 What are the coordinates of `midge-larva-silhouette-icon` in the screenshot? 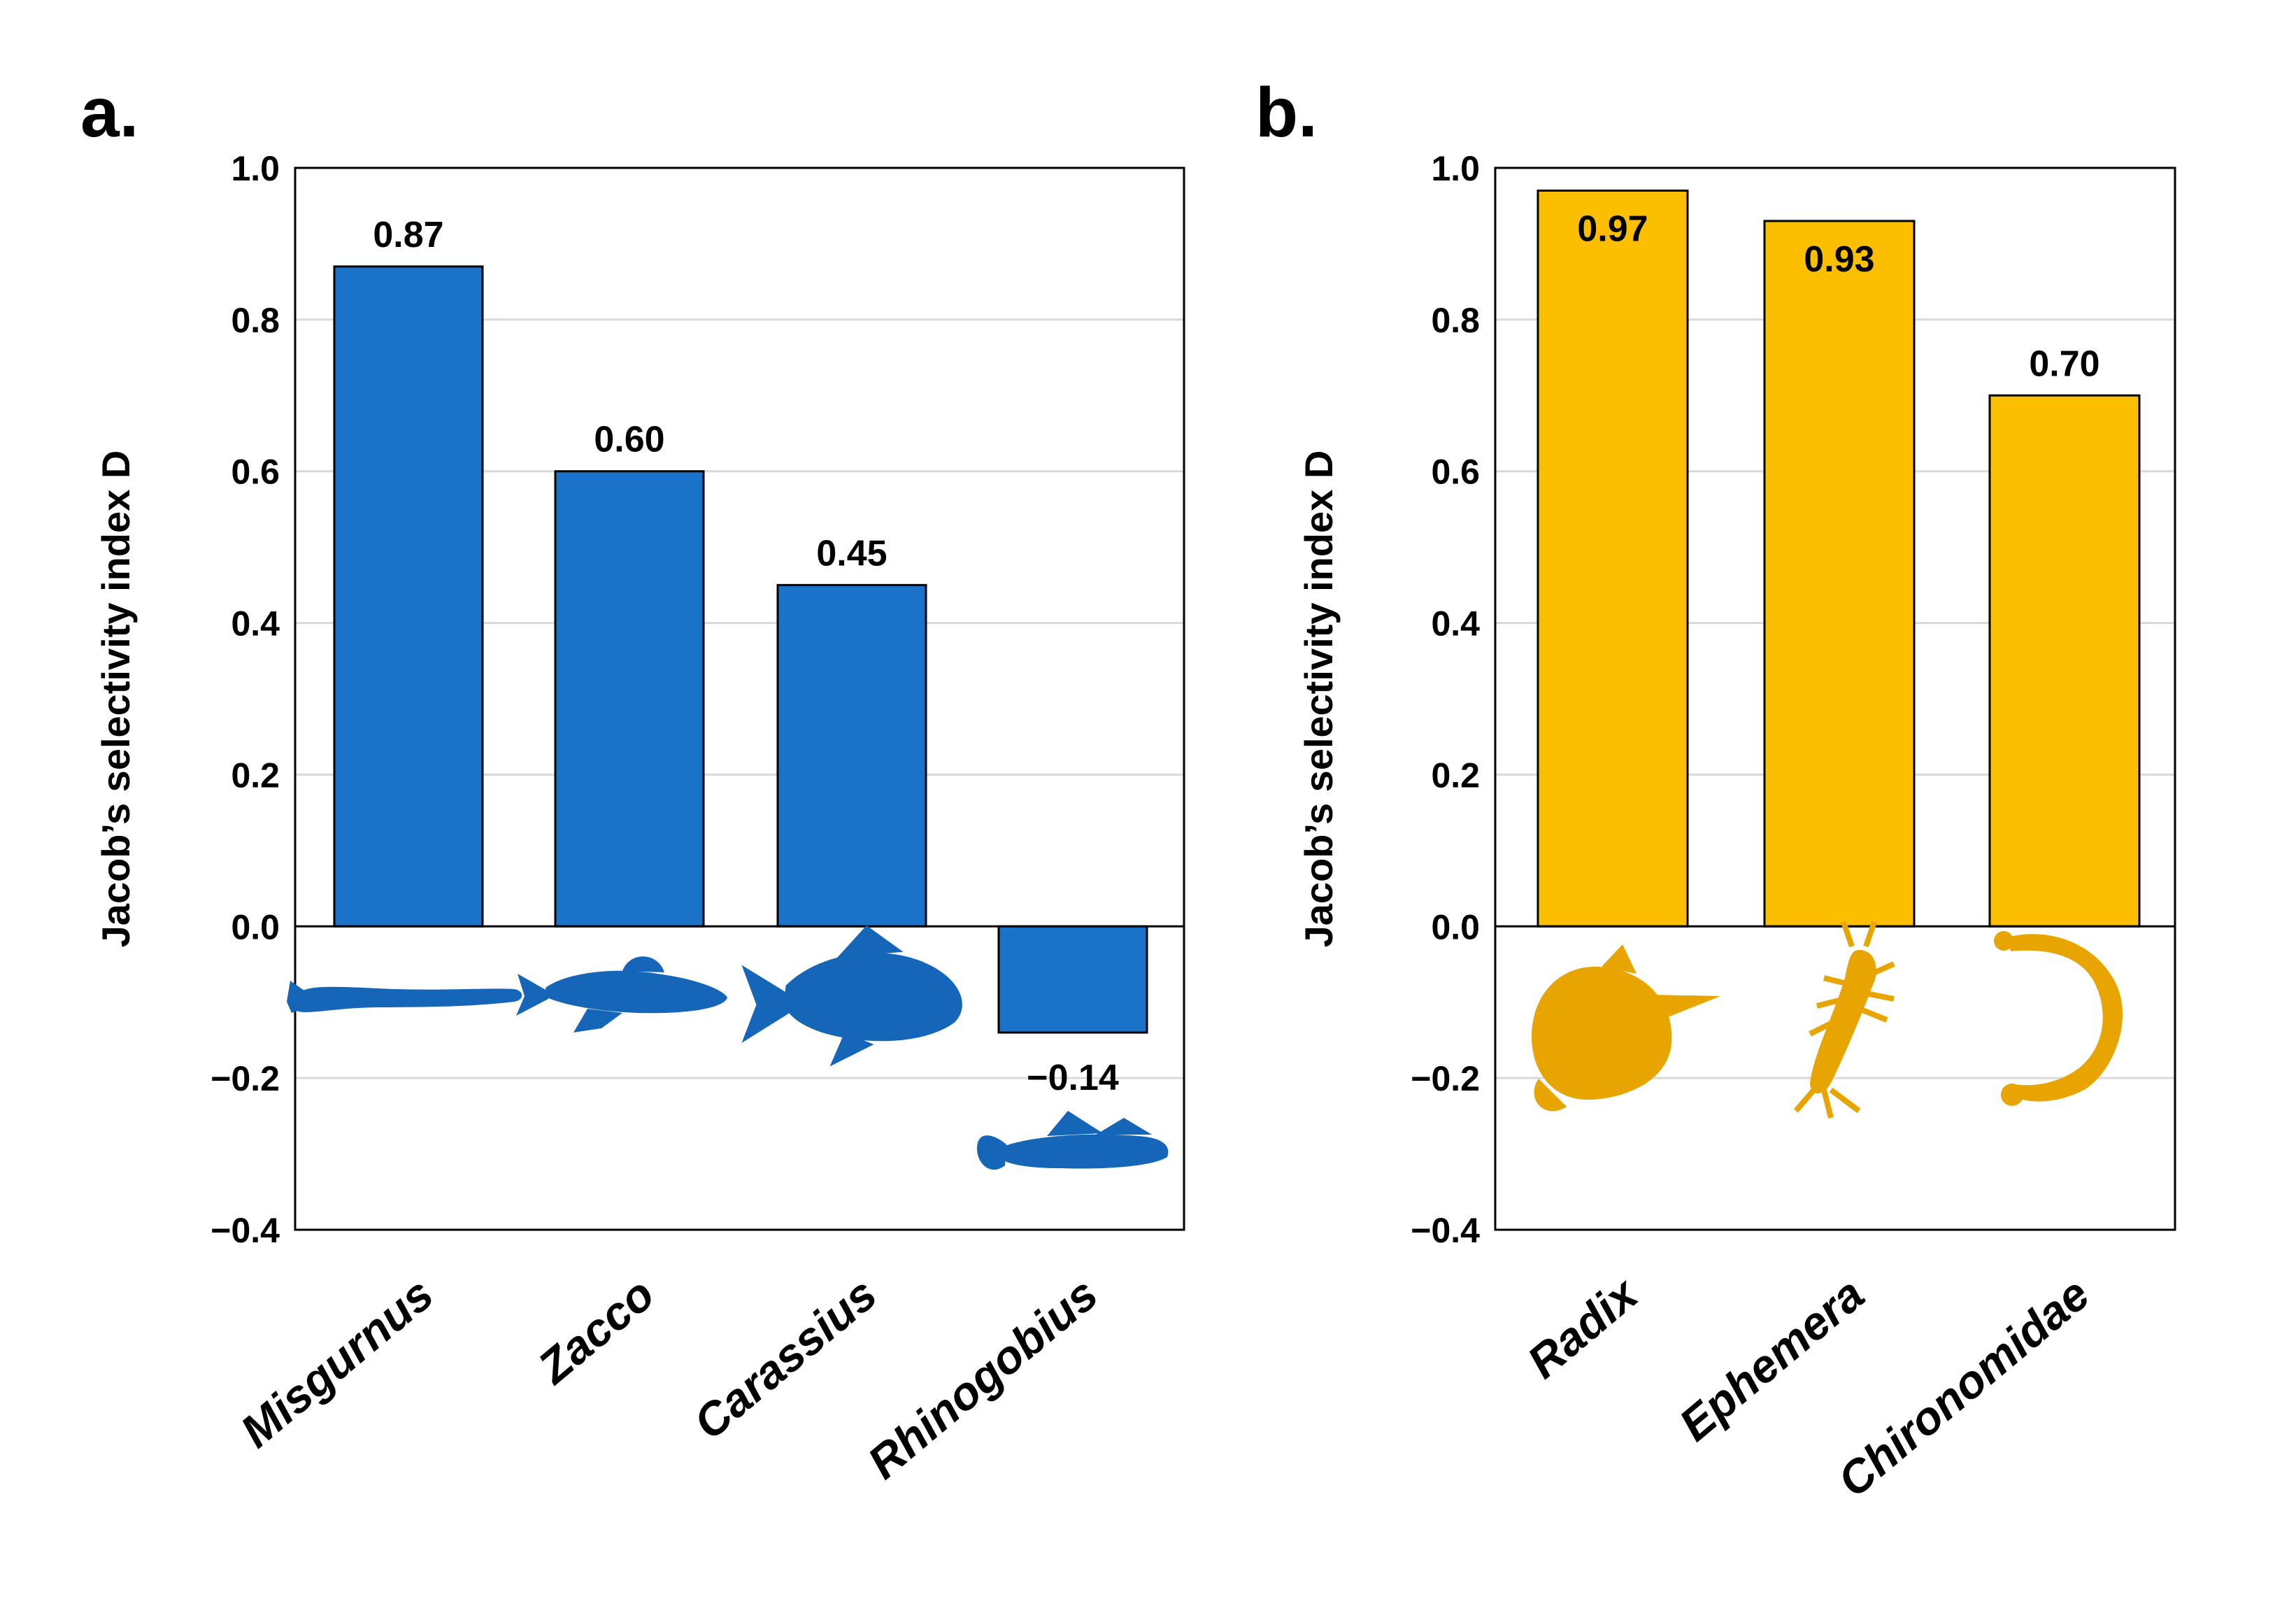 It's located at (2058, 1018).